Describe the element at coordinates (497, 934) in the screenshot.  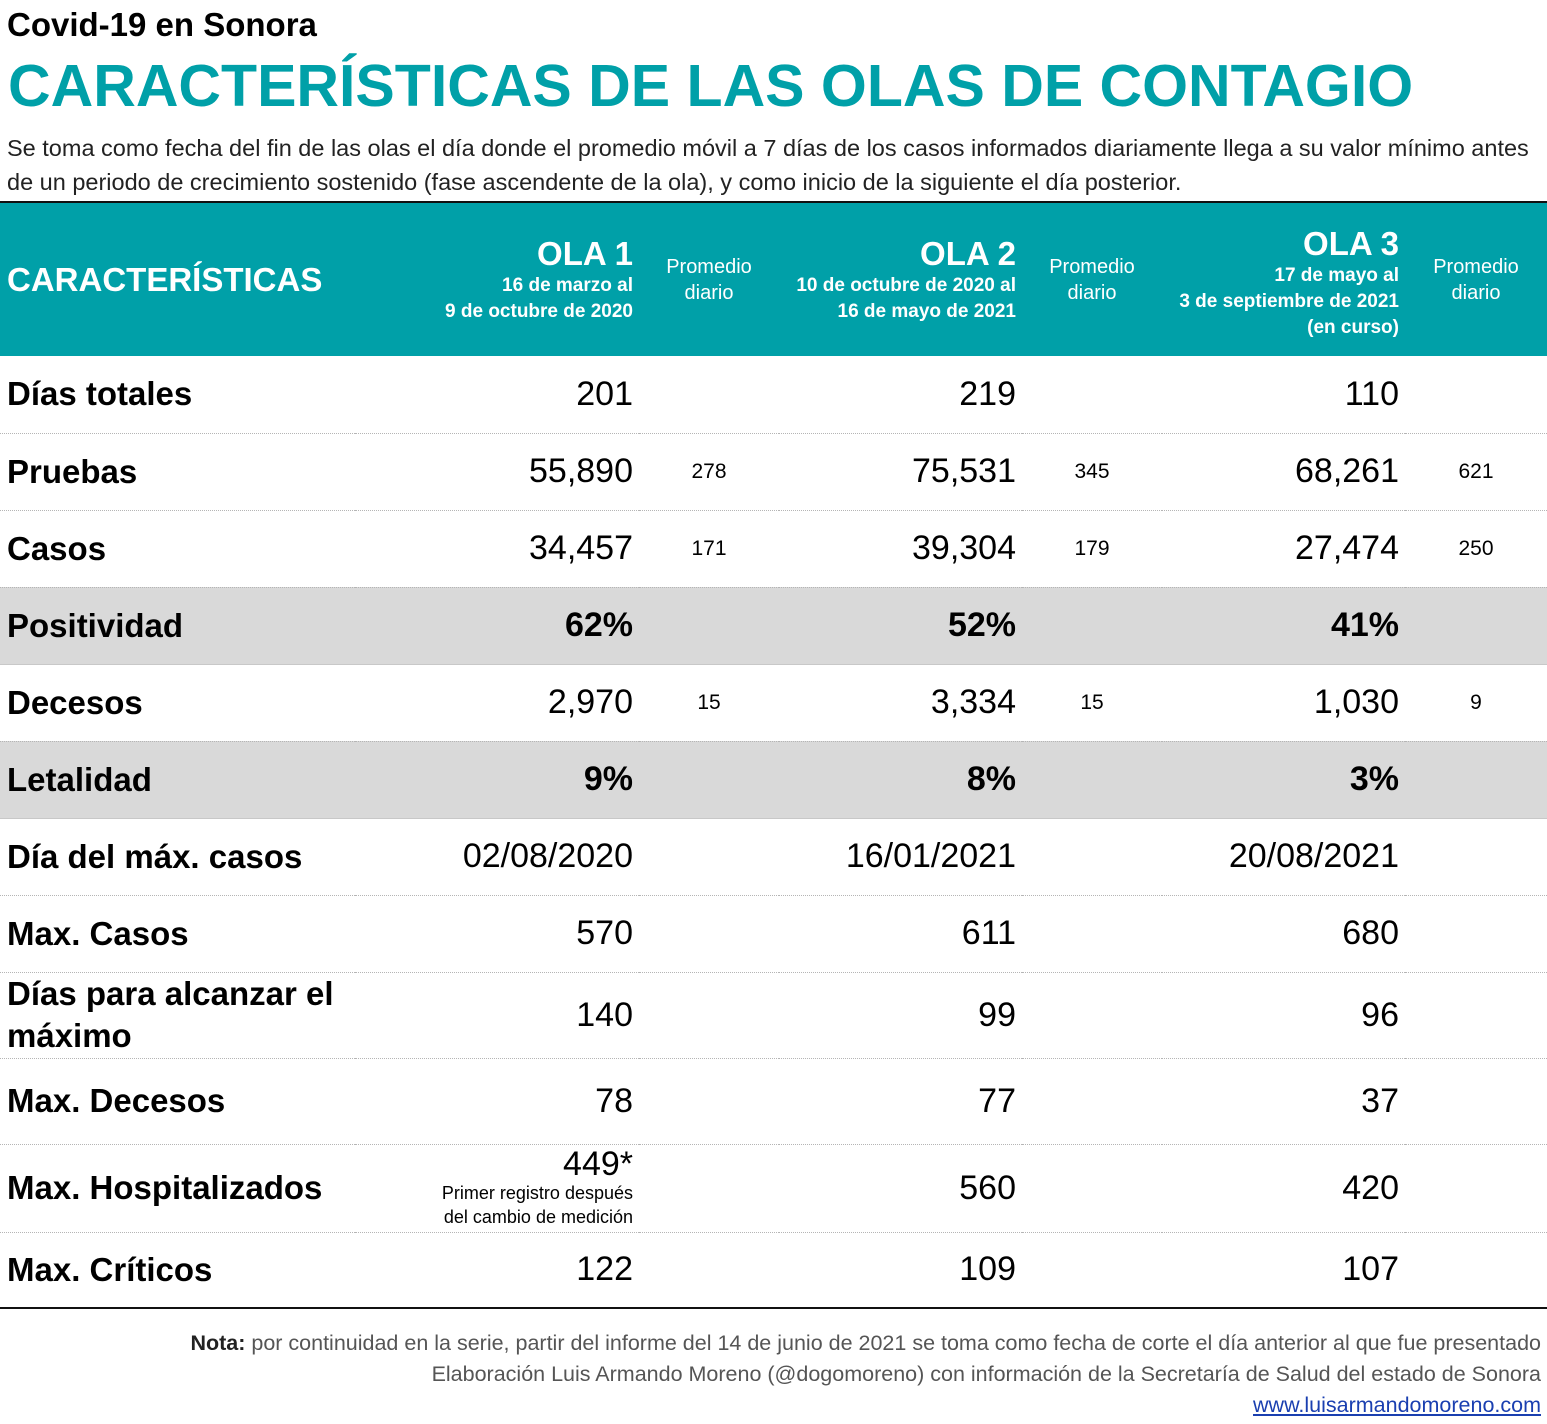
I see `row-value: 570` at that location.